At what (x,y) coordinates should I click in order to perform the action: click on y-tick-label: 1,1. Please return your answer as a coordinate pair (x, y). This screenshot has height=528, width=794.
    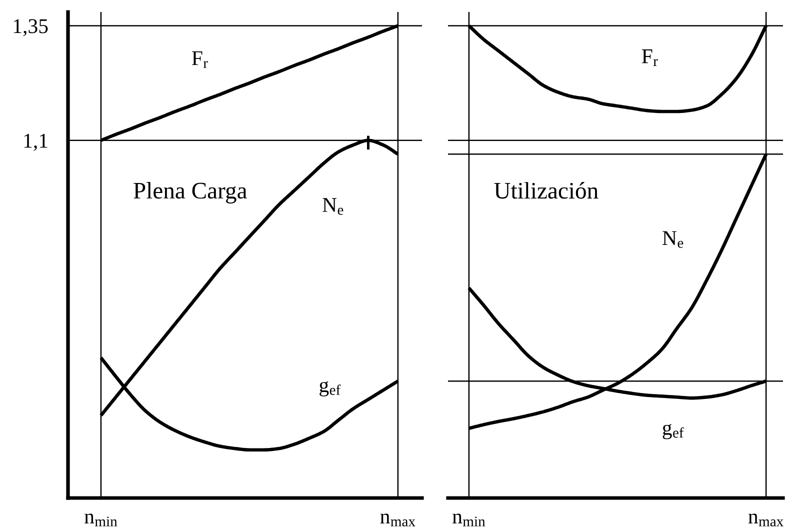
    Looking at the image, I should click on (36, 142).